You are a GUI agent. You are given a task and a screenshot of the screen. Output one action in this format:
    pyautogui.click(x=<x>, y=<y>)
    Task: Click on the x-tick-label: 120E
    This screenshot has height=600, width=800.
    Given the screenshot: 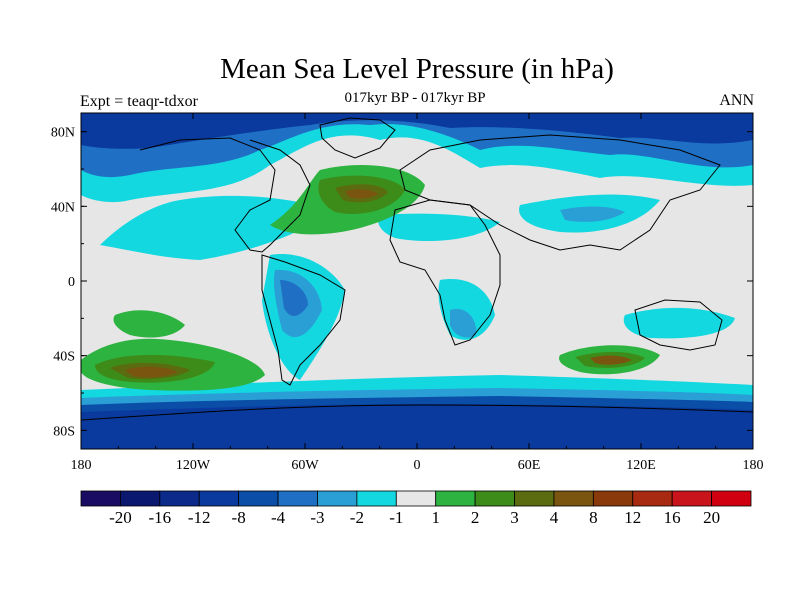 What is the action you would take?
    pyautogui.click(x=641, y=465)
    